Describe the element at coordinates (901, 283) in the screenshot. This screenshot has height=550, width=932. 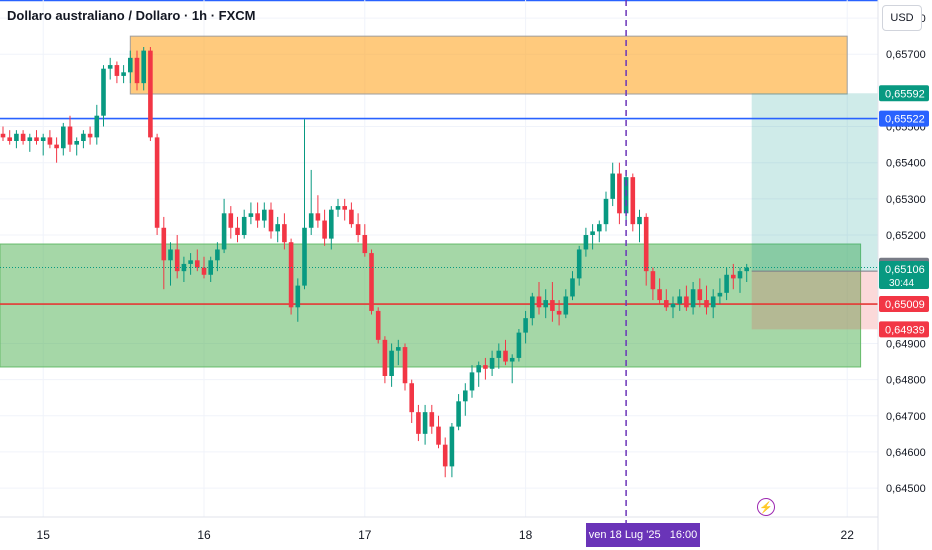
I see `countdown-label: 30:44` at that location.